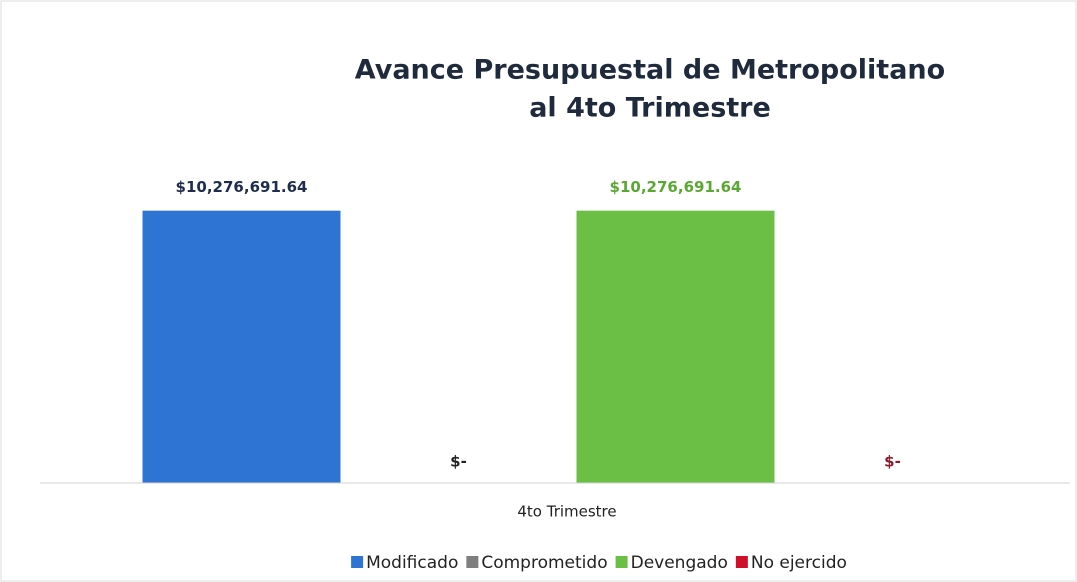 The image size is (1077, 582). I want to click on legend-label: Devengado, so click(679, 563).